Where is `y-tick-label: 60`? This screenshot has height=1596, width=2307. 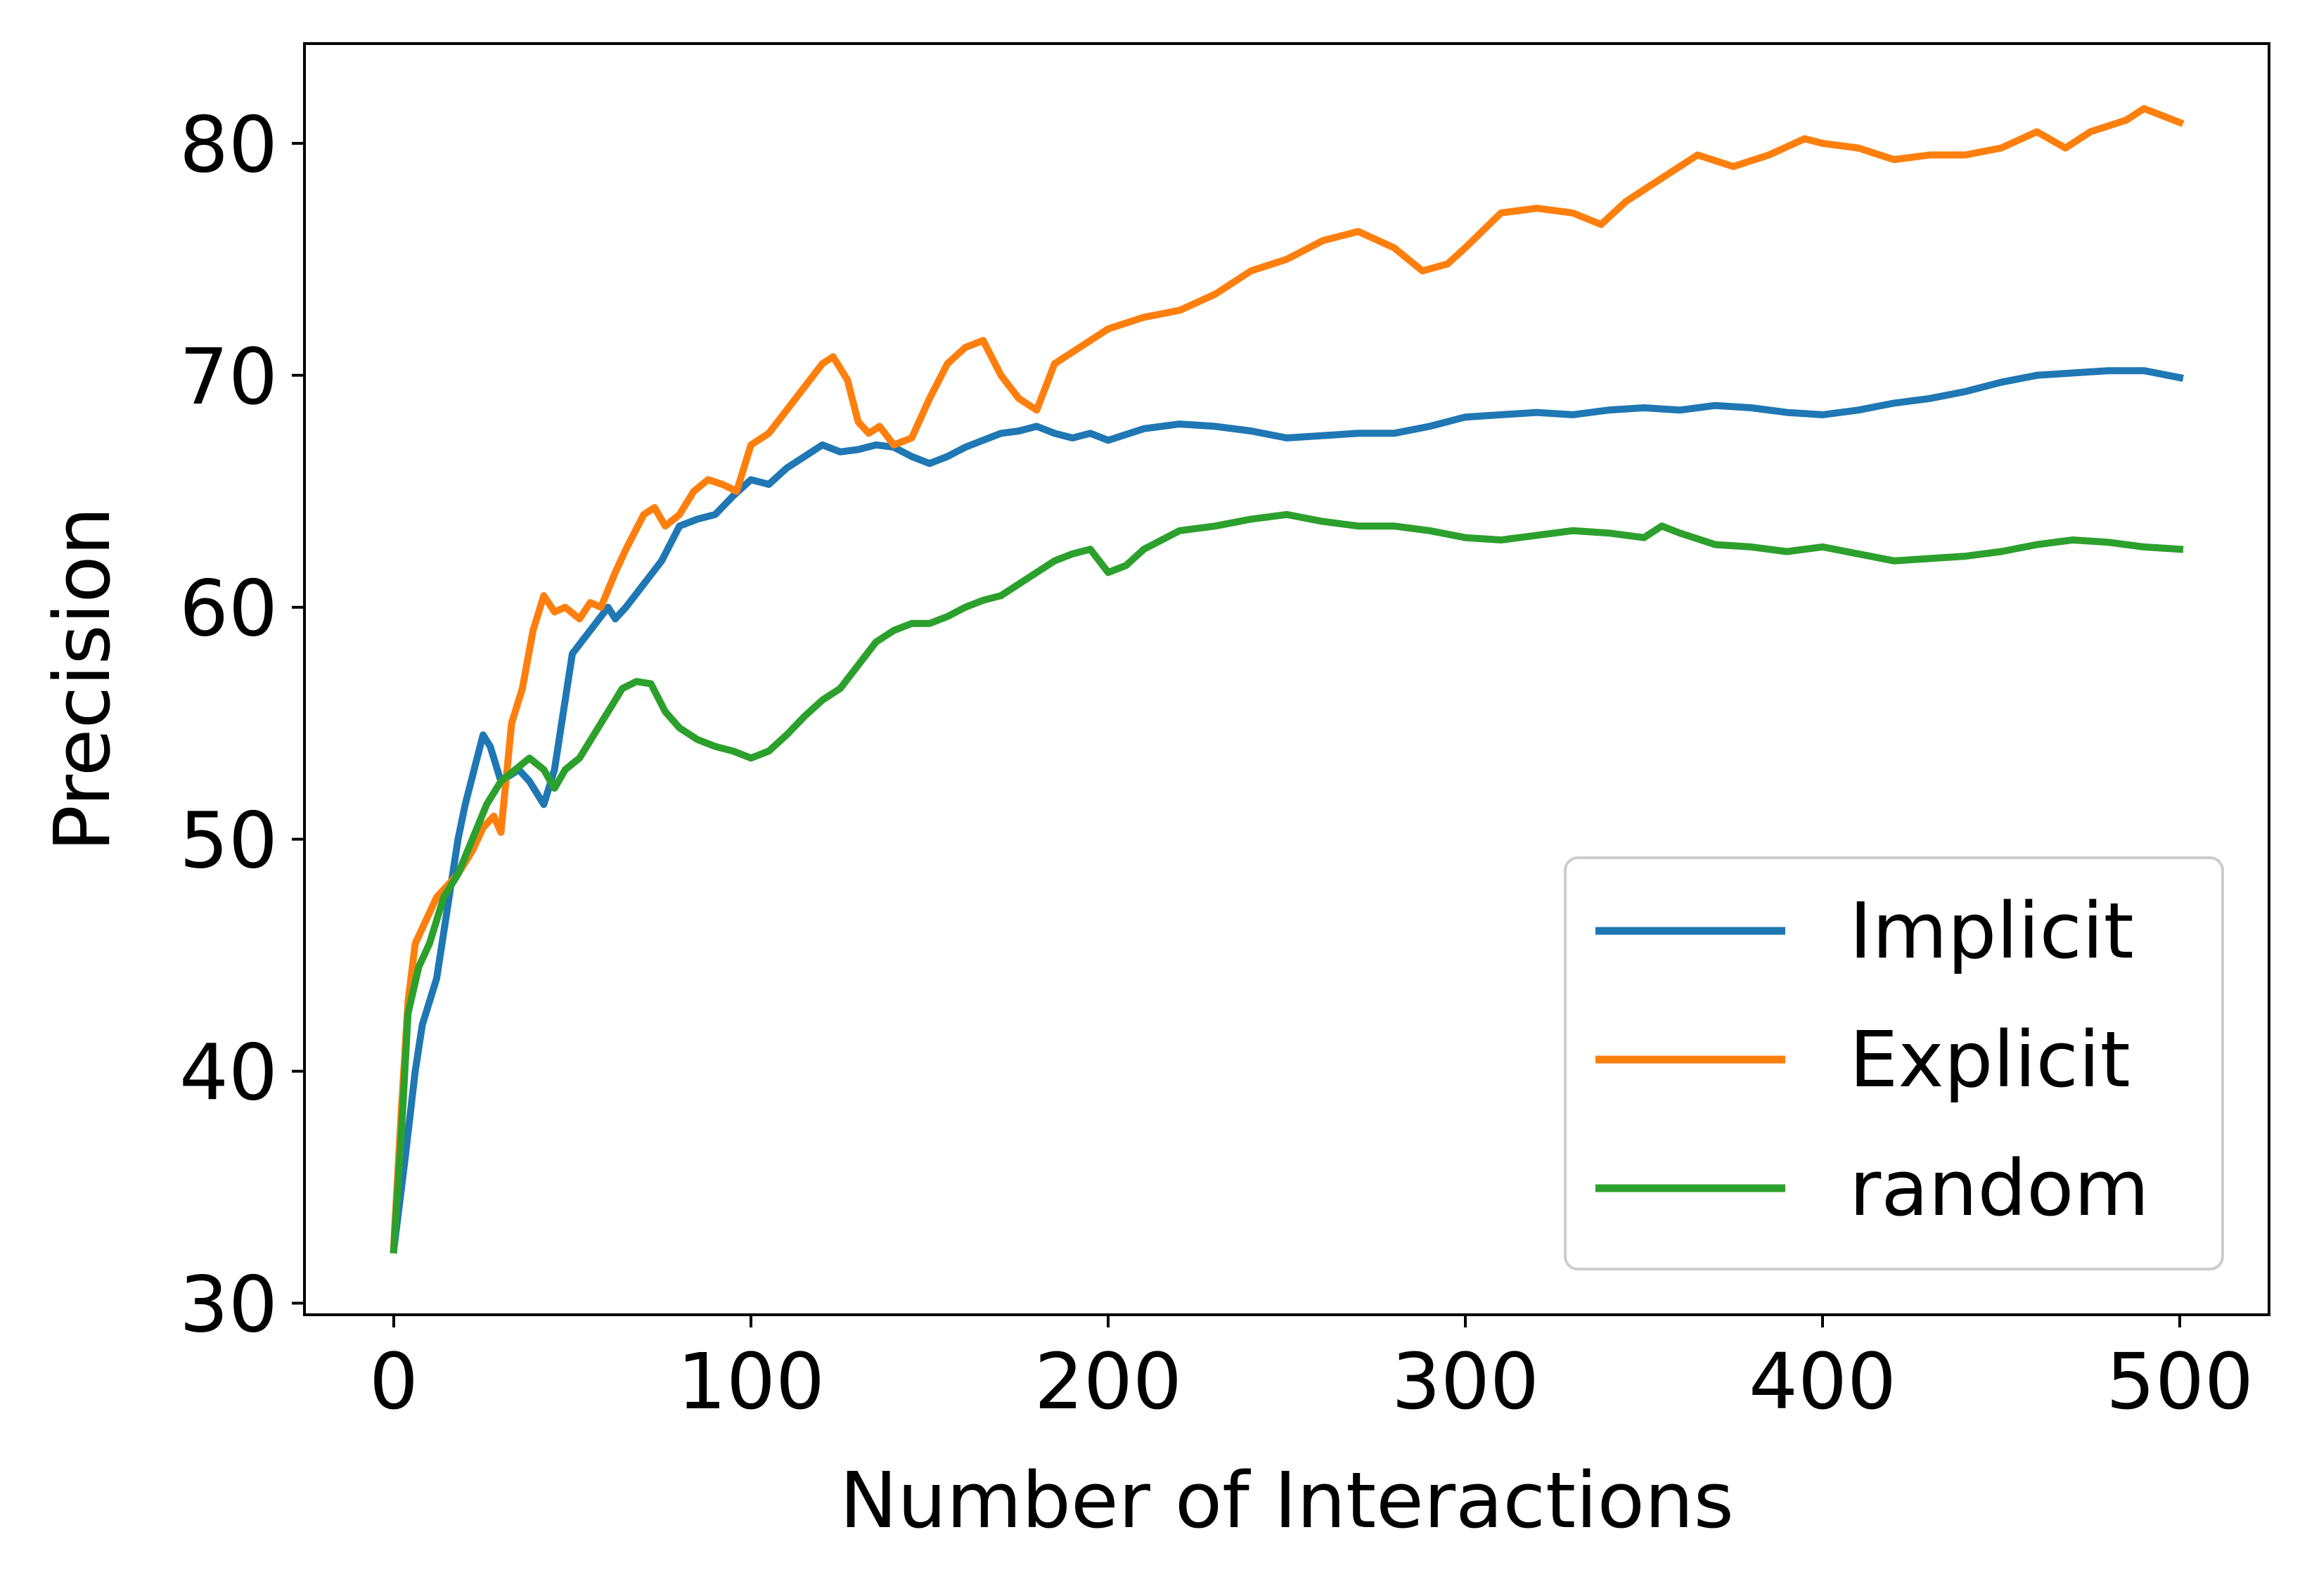
y-tick-label: 60 is located at coordinates (228, 609).